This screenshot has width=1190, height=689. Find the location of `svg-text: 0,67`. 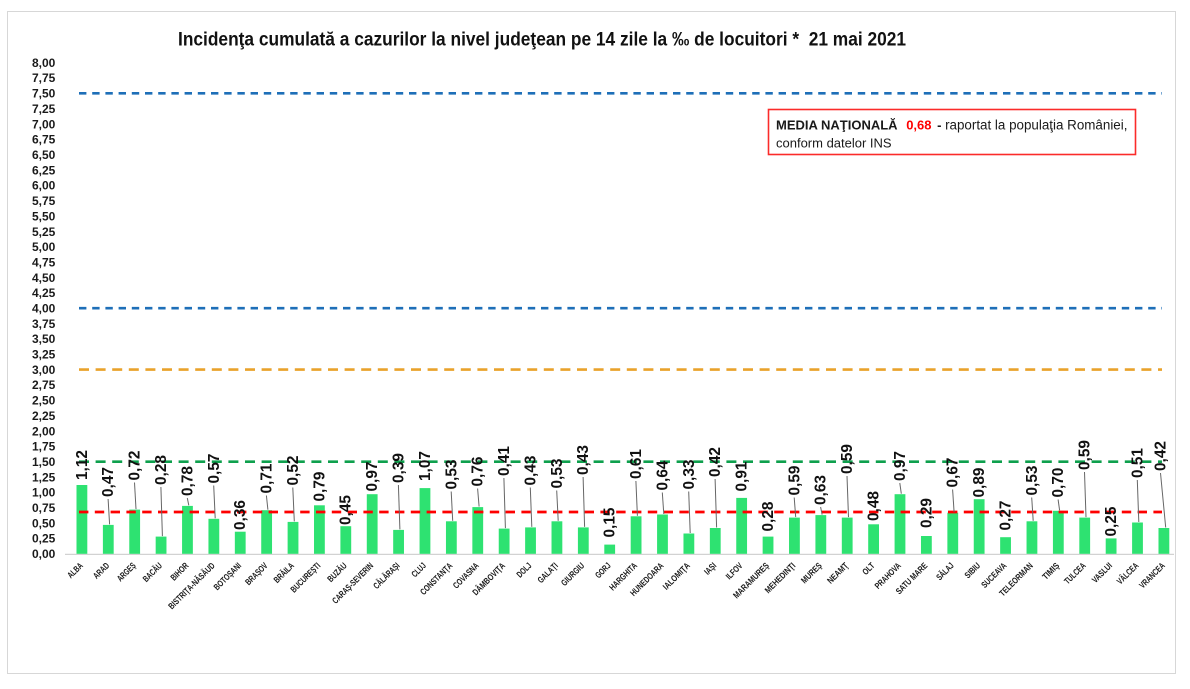

svg-text: 0,67 is located at coordinates (953, 473).